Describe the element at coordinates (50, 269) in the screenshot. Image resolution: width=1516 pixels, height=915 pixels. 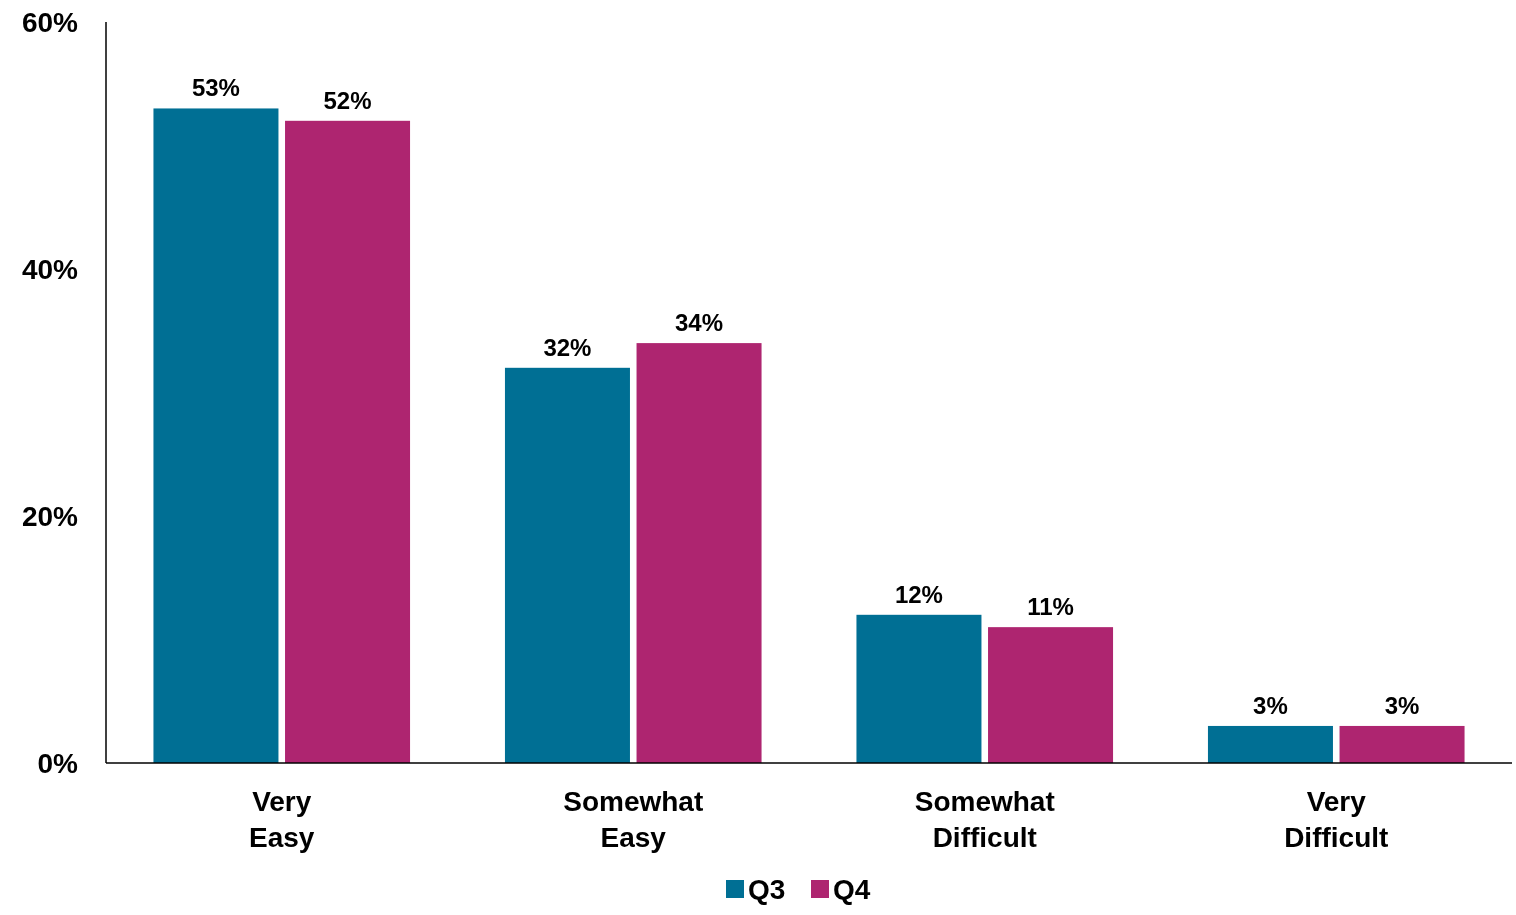
I see `y-tick-label: 40%` at that location.